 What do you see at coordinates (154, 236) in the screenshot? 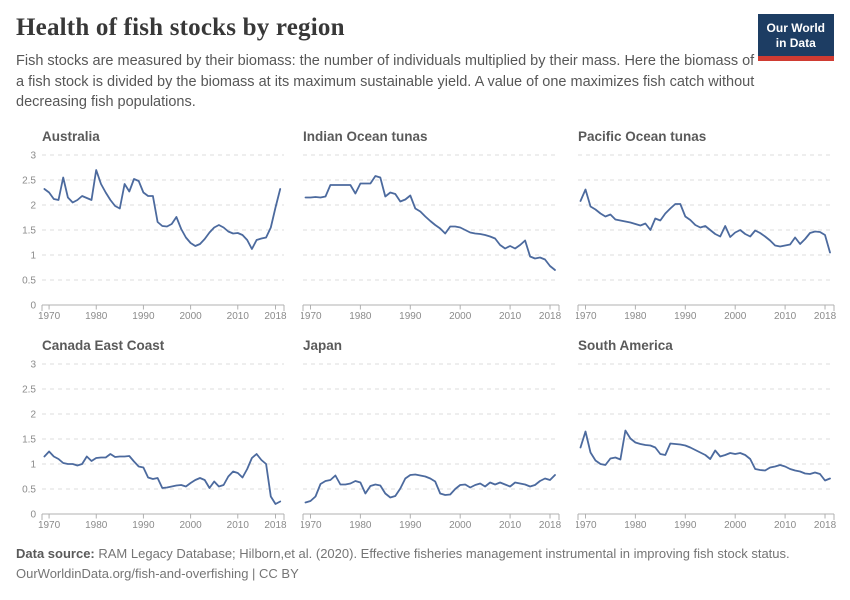
I see `australia-chart: 0 0.5 1 1.5 2 2.5 3 1970 1980 1990 2000 2010 2018` at bounding box center [154, 236].